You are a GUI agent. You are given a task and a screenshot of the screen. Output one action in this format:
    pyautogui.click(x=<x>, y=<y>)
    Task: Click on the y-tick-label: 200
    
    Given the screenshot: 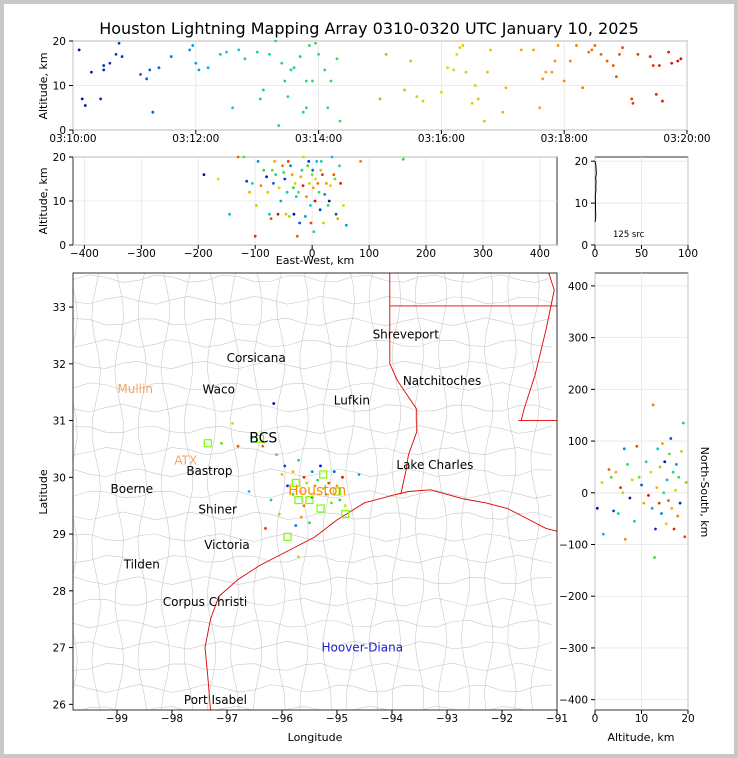 What is the action you would take?
    pyautogui.click(x=578, y=390)
    